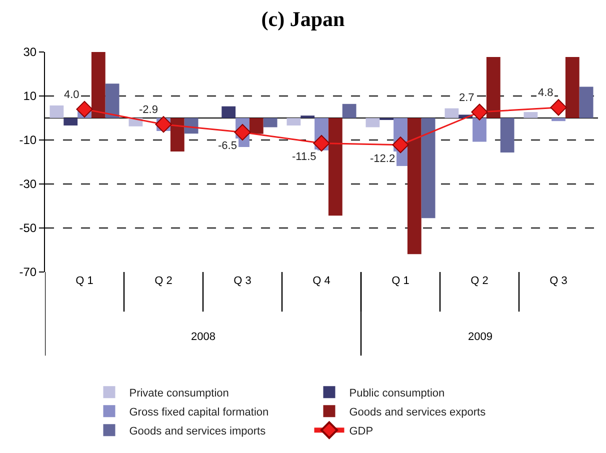  What do you see at coordinates (417, 412) in the screenshot?
I see `legend-label: Goods and services exports` at bounding box center [417, 412].